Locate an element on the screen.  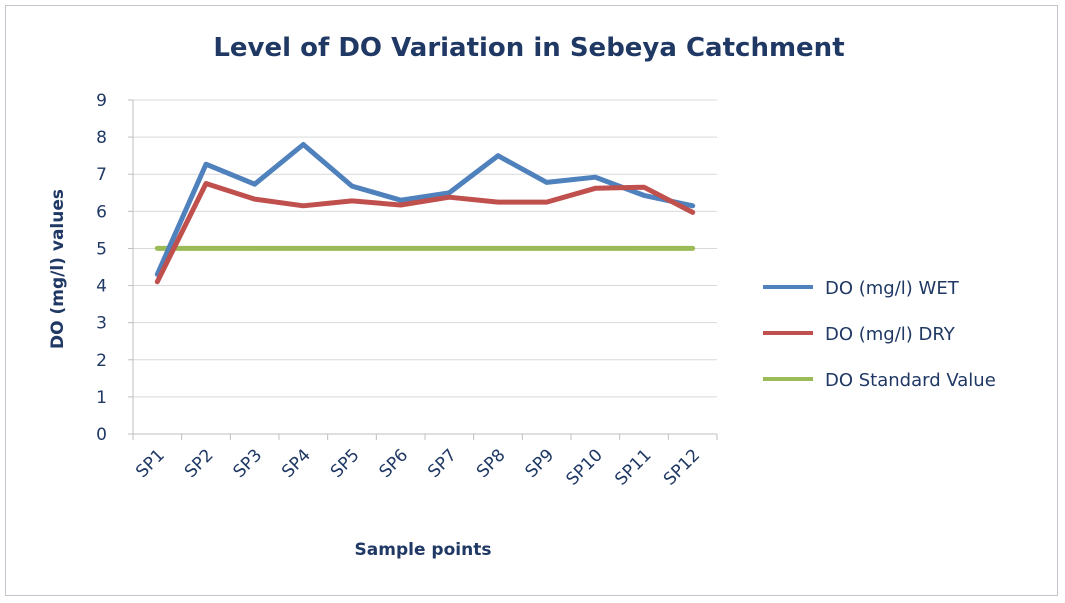
y-tick-label: 7 is located at coordinates (101, 175).